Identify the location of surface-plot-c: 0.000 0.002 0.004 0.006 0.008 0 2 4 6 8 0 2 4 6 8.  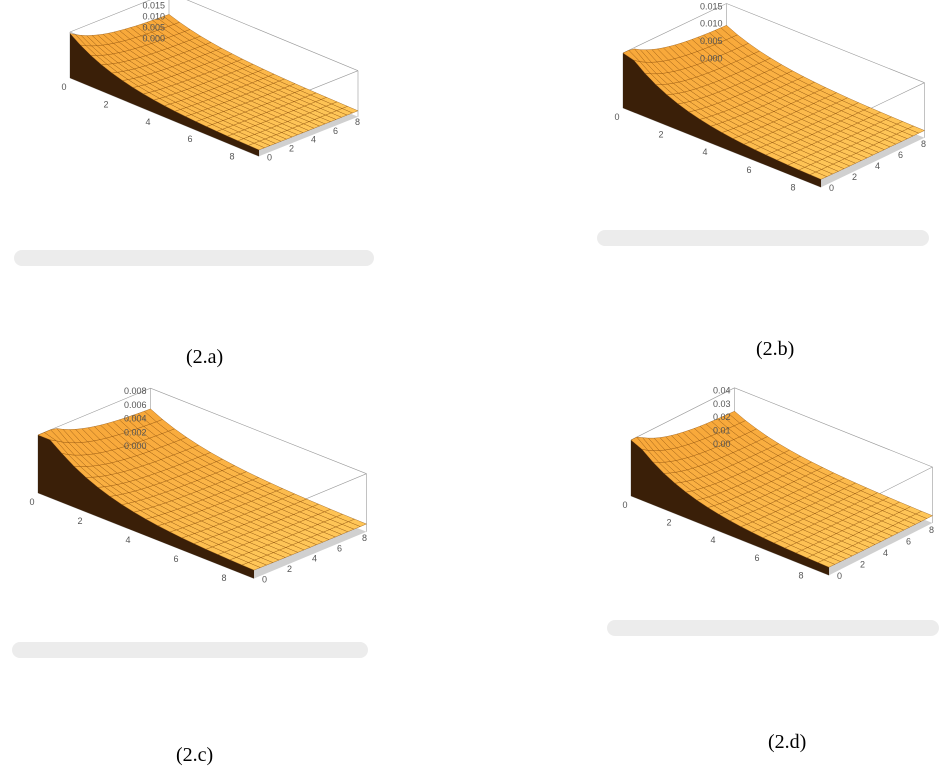
(190, 522).